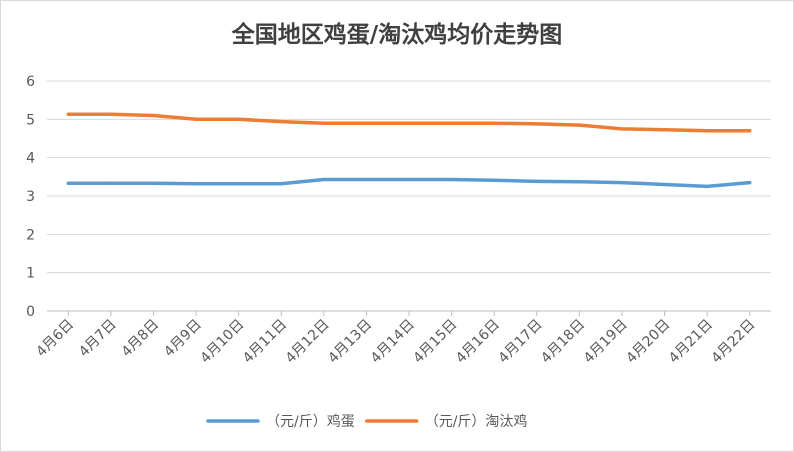 The height and width of the screenshot is (452, 794). What do you see at coordinates (409, 150) in the screenshot?
I see `series-lines` at bounding box center [409, 150].